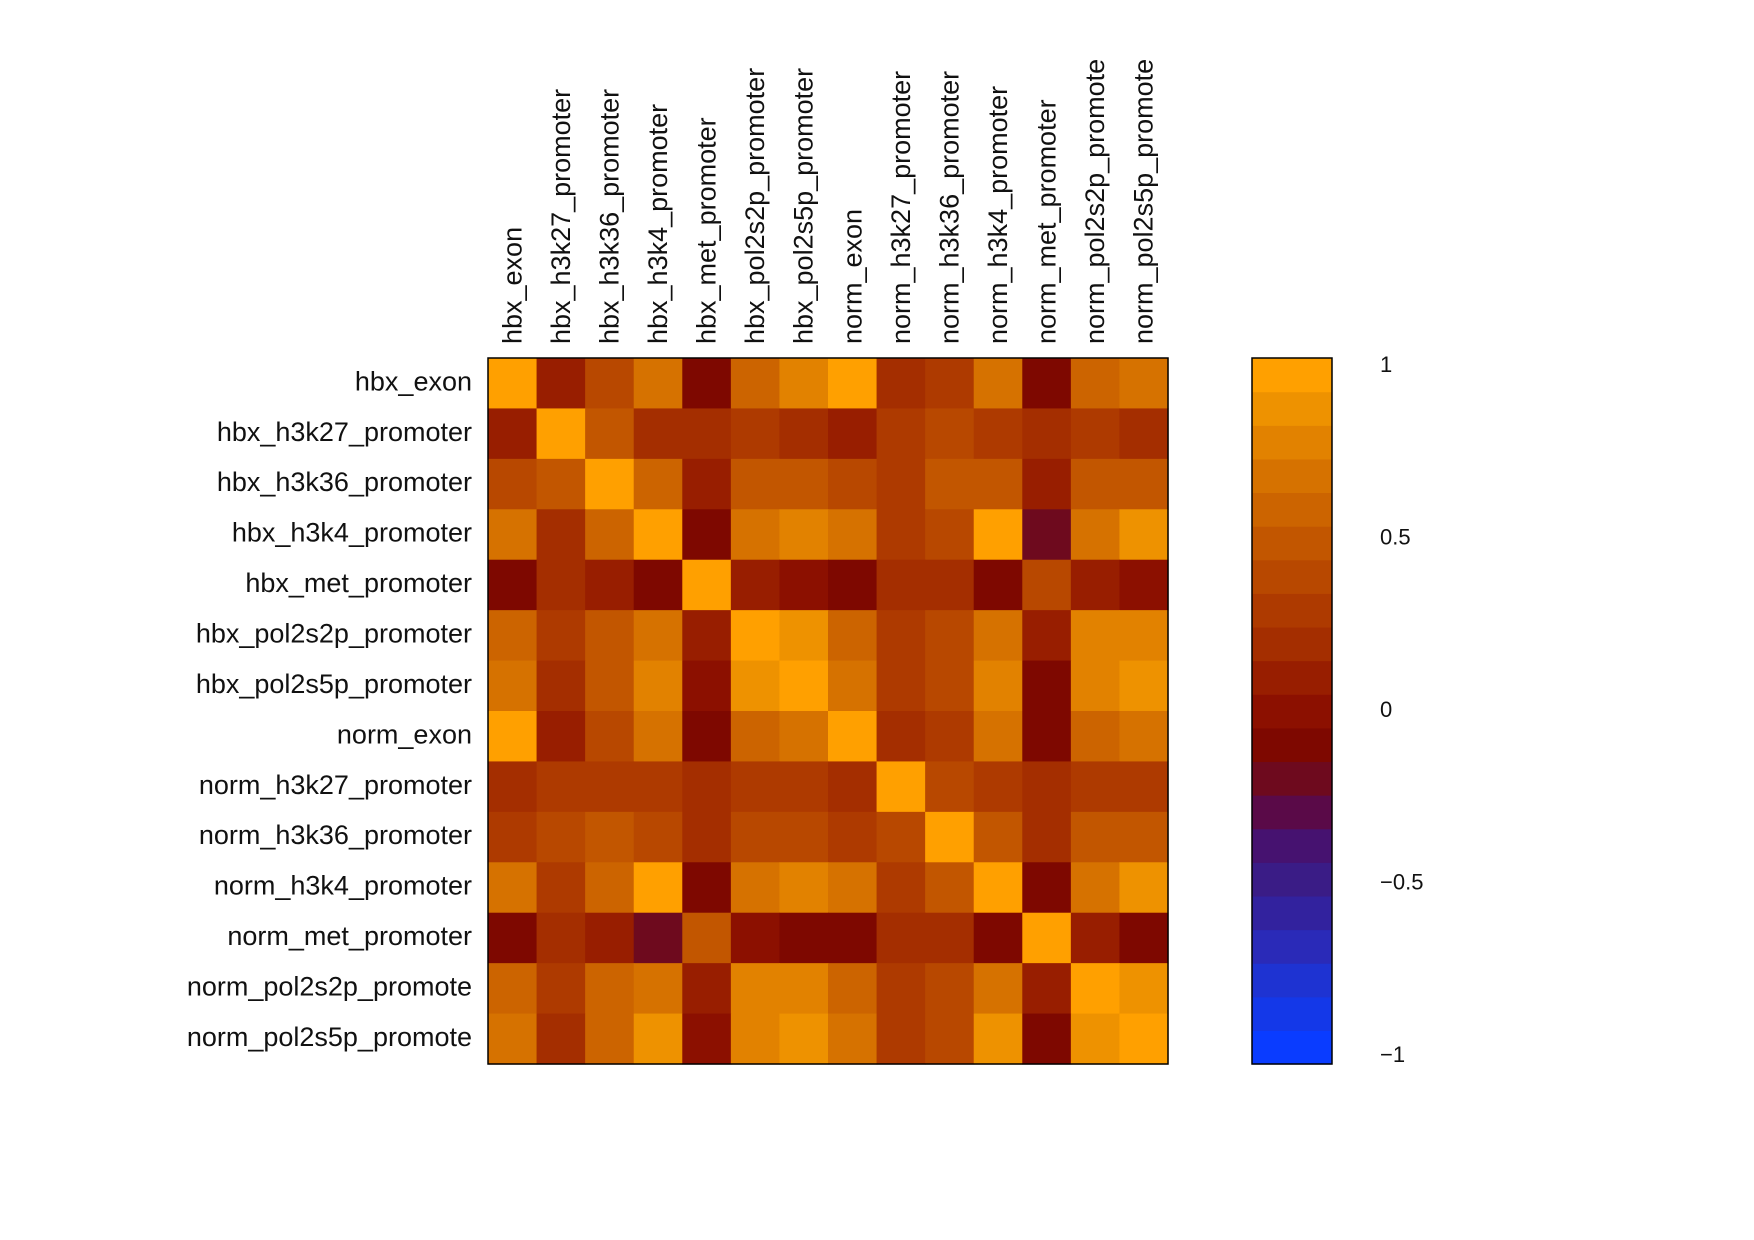 The image size is (1754, 1240). What do you see at coordinates (1392, 1054) in the screenshot?
I see `legend-tick-label: −1` at bounding box center [1392, 1054].